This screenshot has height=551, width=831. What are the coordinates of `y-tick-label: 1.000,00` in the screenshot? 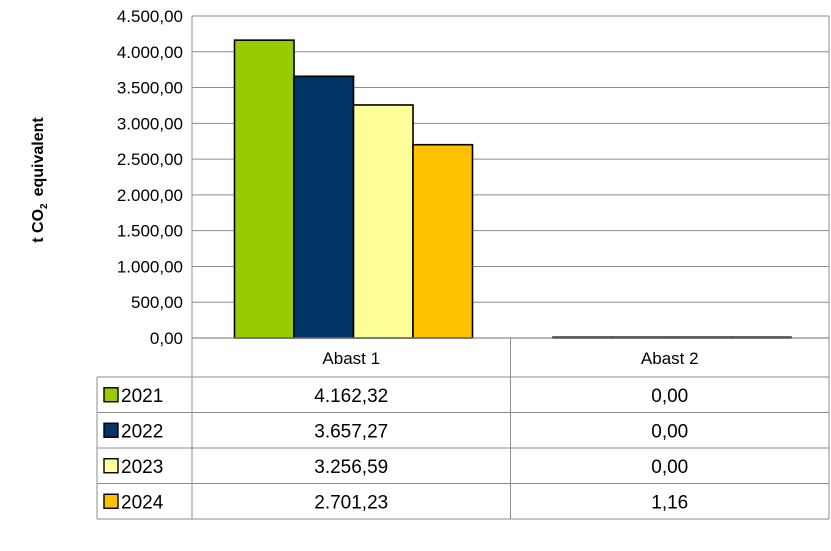 It's located at (150, 266).